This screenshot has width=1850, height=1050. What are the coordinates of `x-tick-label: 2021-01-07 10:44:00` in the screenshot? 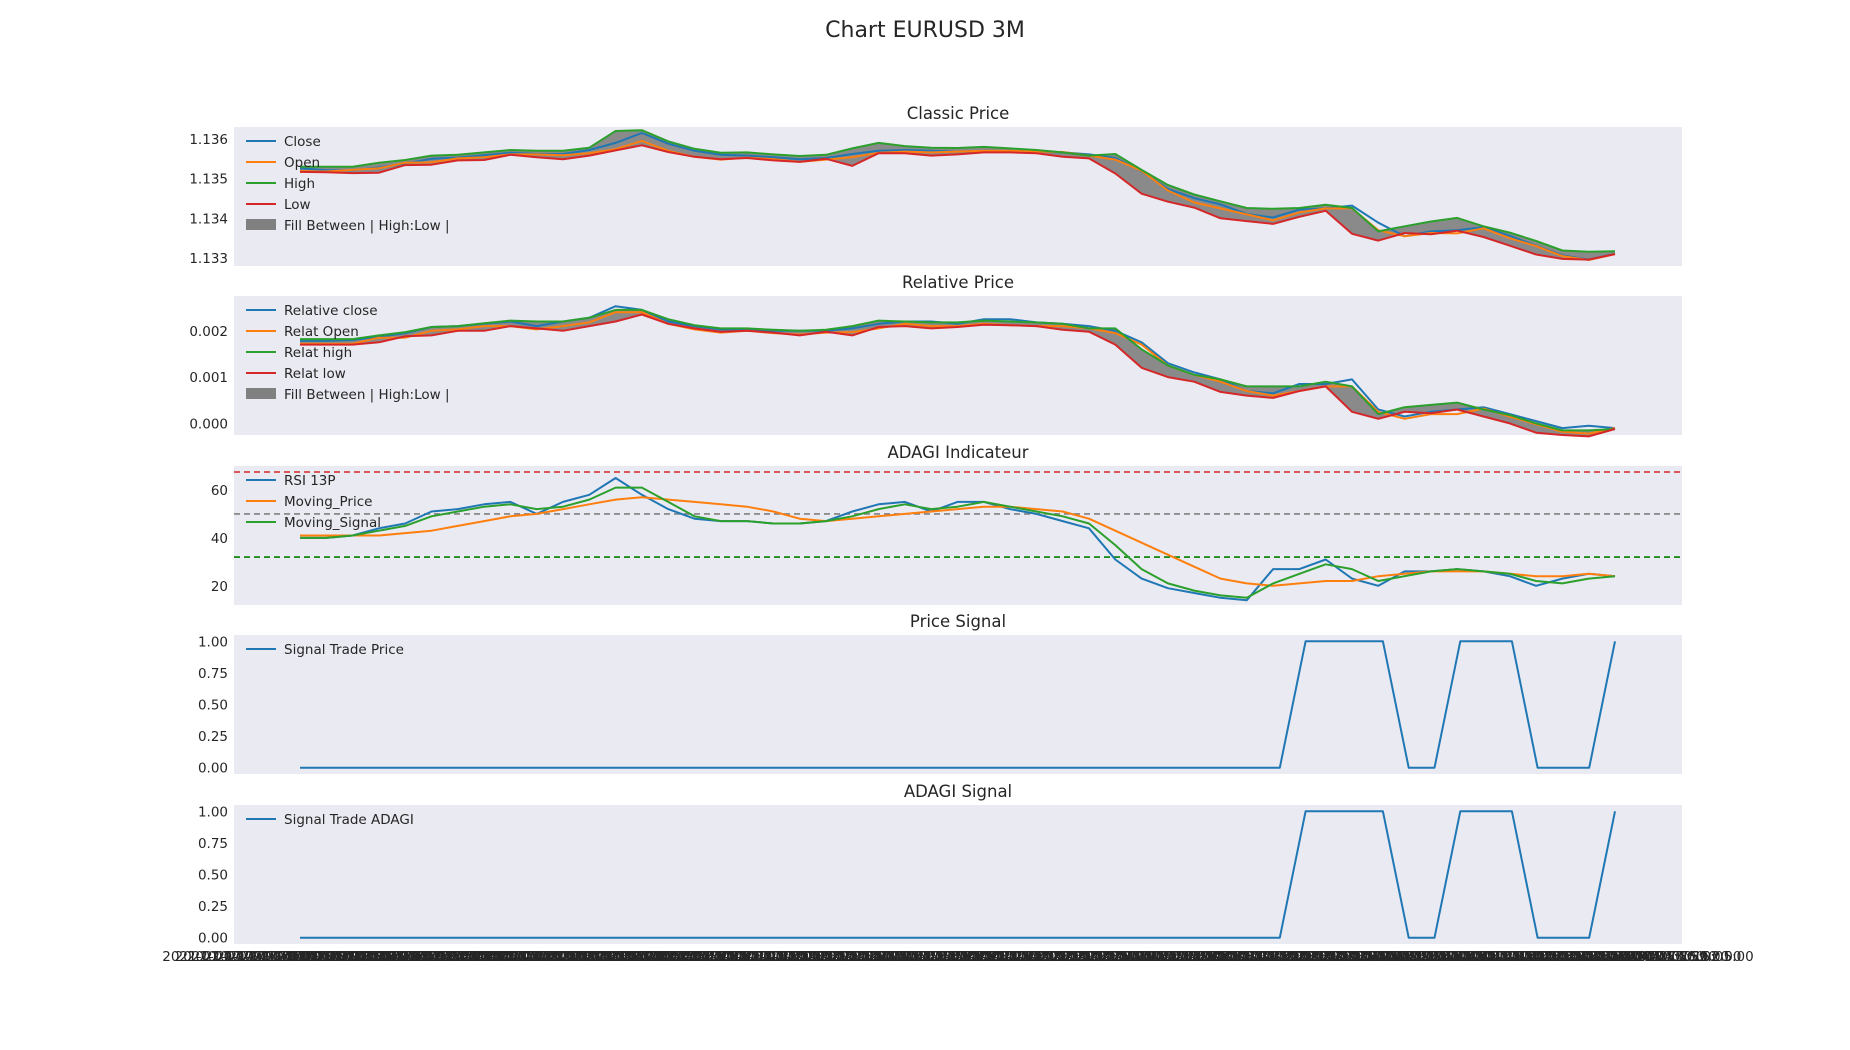 It's located at (614, 957).